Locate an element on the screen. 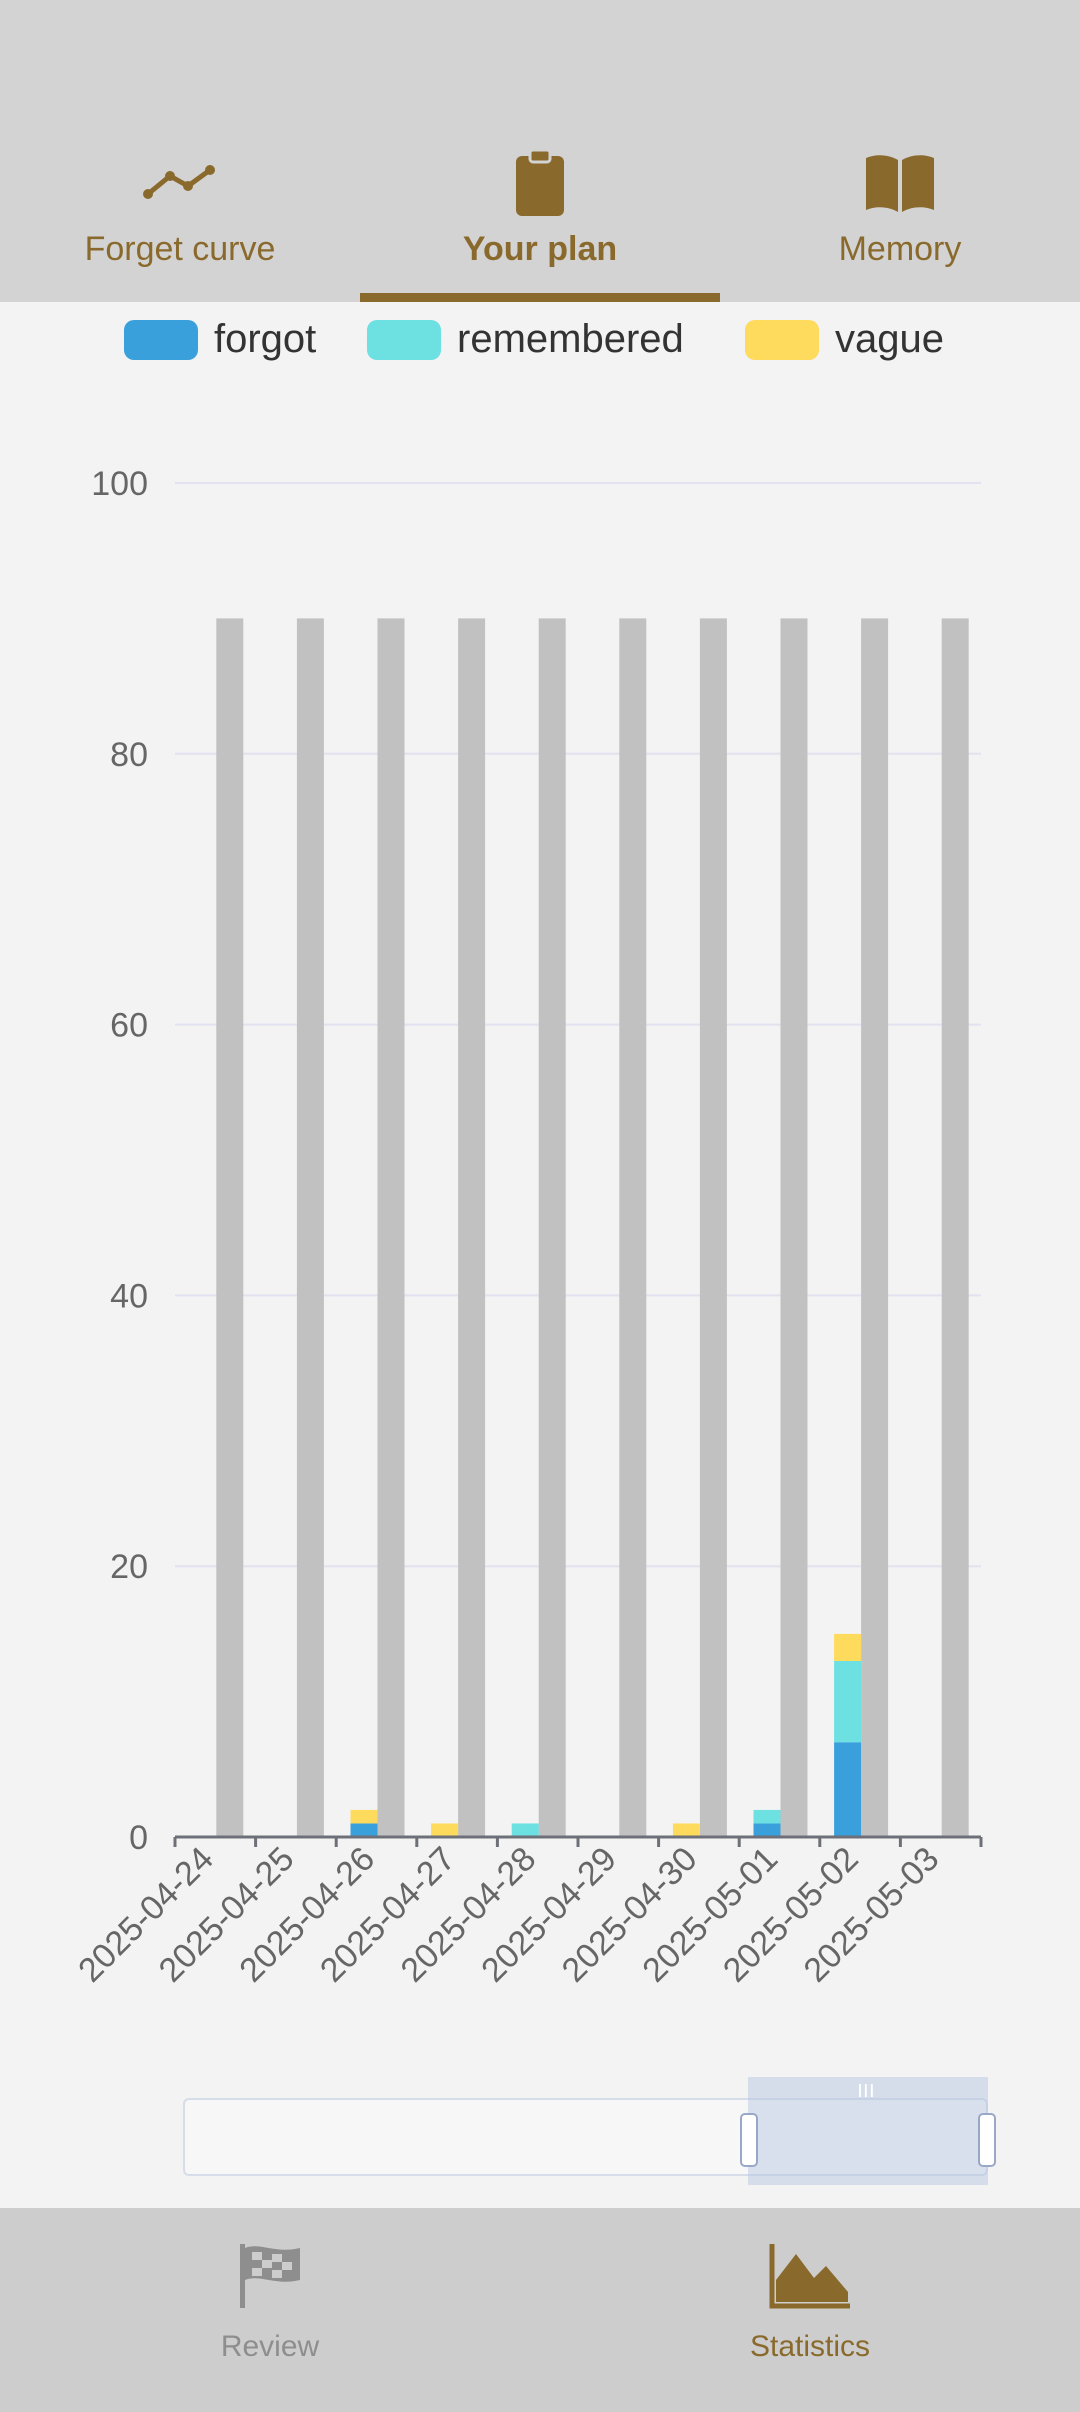 Image resolution: width=1080 pixels, height=2412 pixels. tab-label: Your plan is located at coordinates (540, 249).